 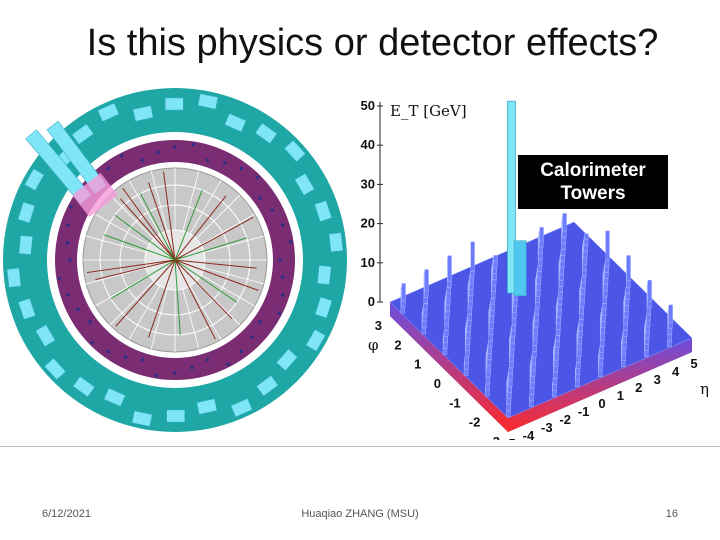 What do you see at coordinates (593, 193) in the screenshot?
I see `calorimeter-label-line-2: Towers` at bounding box center [593, 193].